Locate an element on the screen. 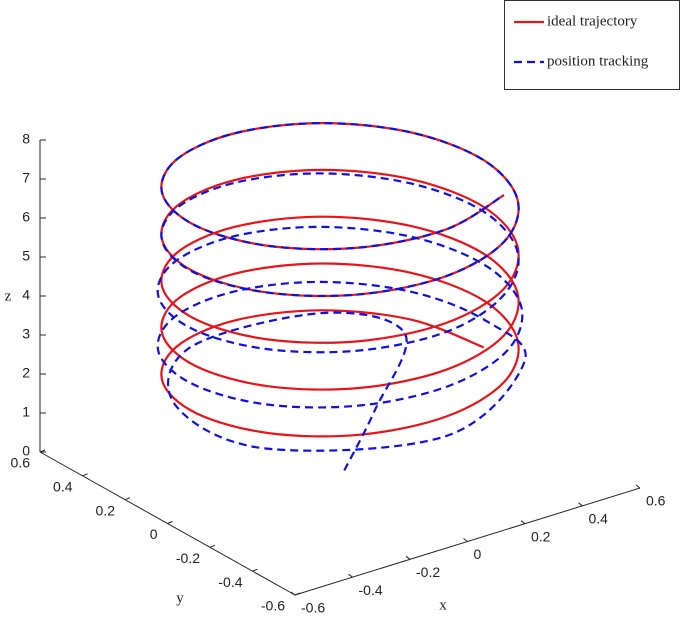 The height and width of the screenshot is (620, 685). x-tick-label: 0 is located at coordinates (478, 554).